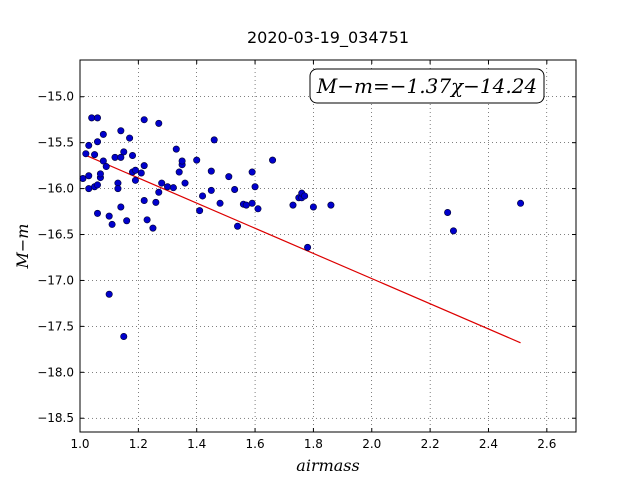 This screenshot has height=480, width=640. Describe the element at coordinates (255, 444) in the screenshot. I see `x-tick-label: 1.6` at that location.